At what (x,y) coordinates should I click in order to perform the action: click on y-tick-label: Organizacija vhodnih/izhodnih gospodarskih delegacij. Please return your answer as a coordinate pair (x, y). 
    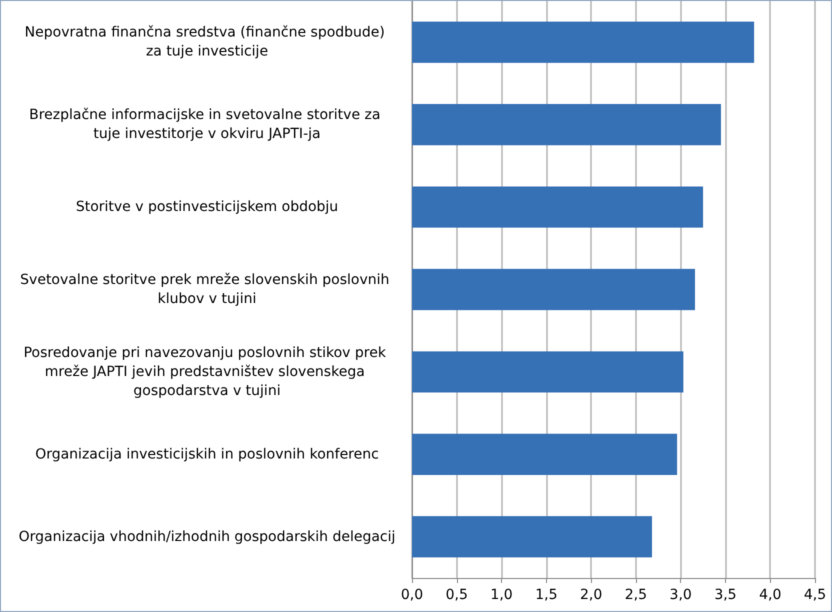
    Looking at the image, I should click on (207, 536).